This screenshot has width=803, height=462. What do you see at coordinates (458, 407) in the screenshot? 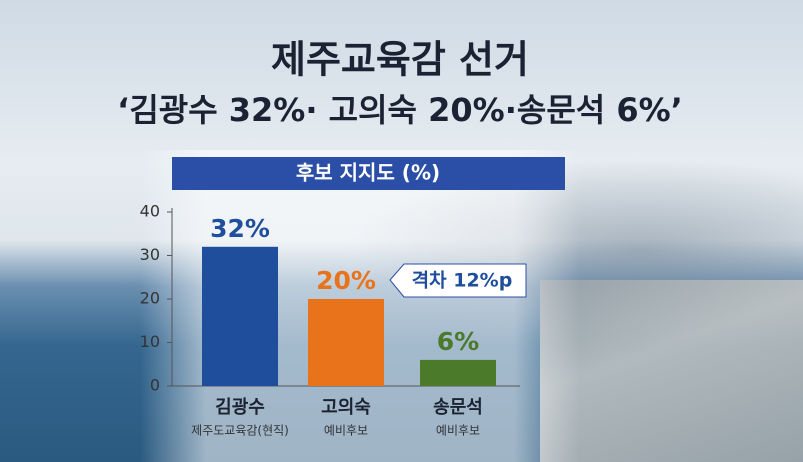
I see `x-tick-label: 송문석` at bounding box center [458, 407].